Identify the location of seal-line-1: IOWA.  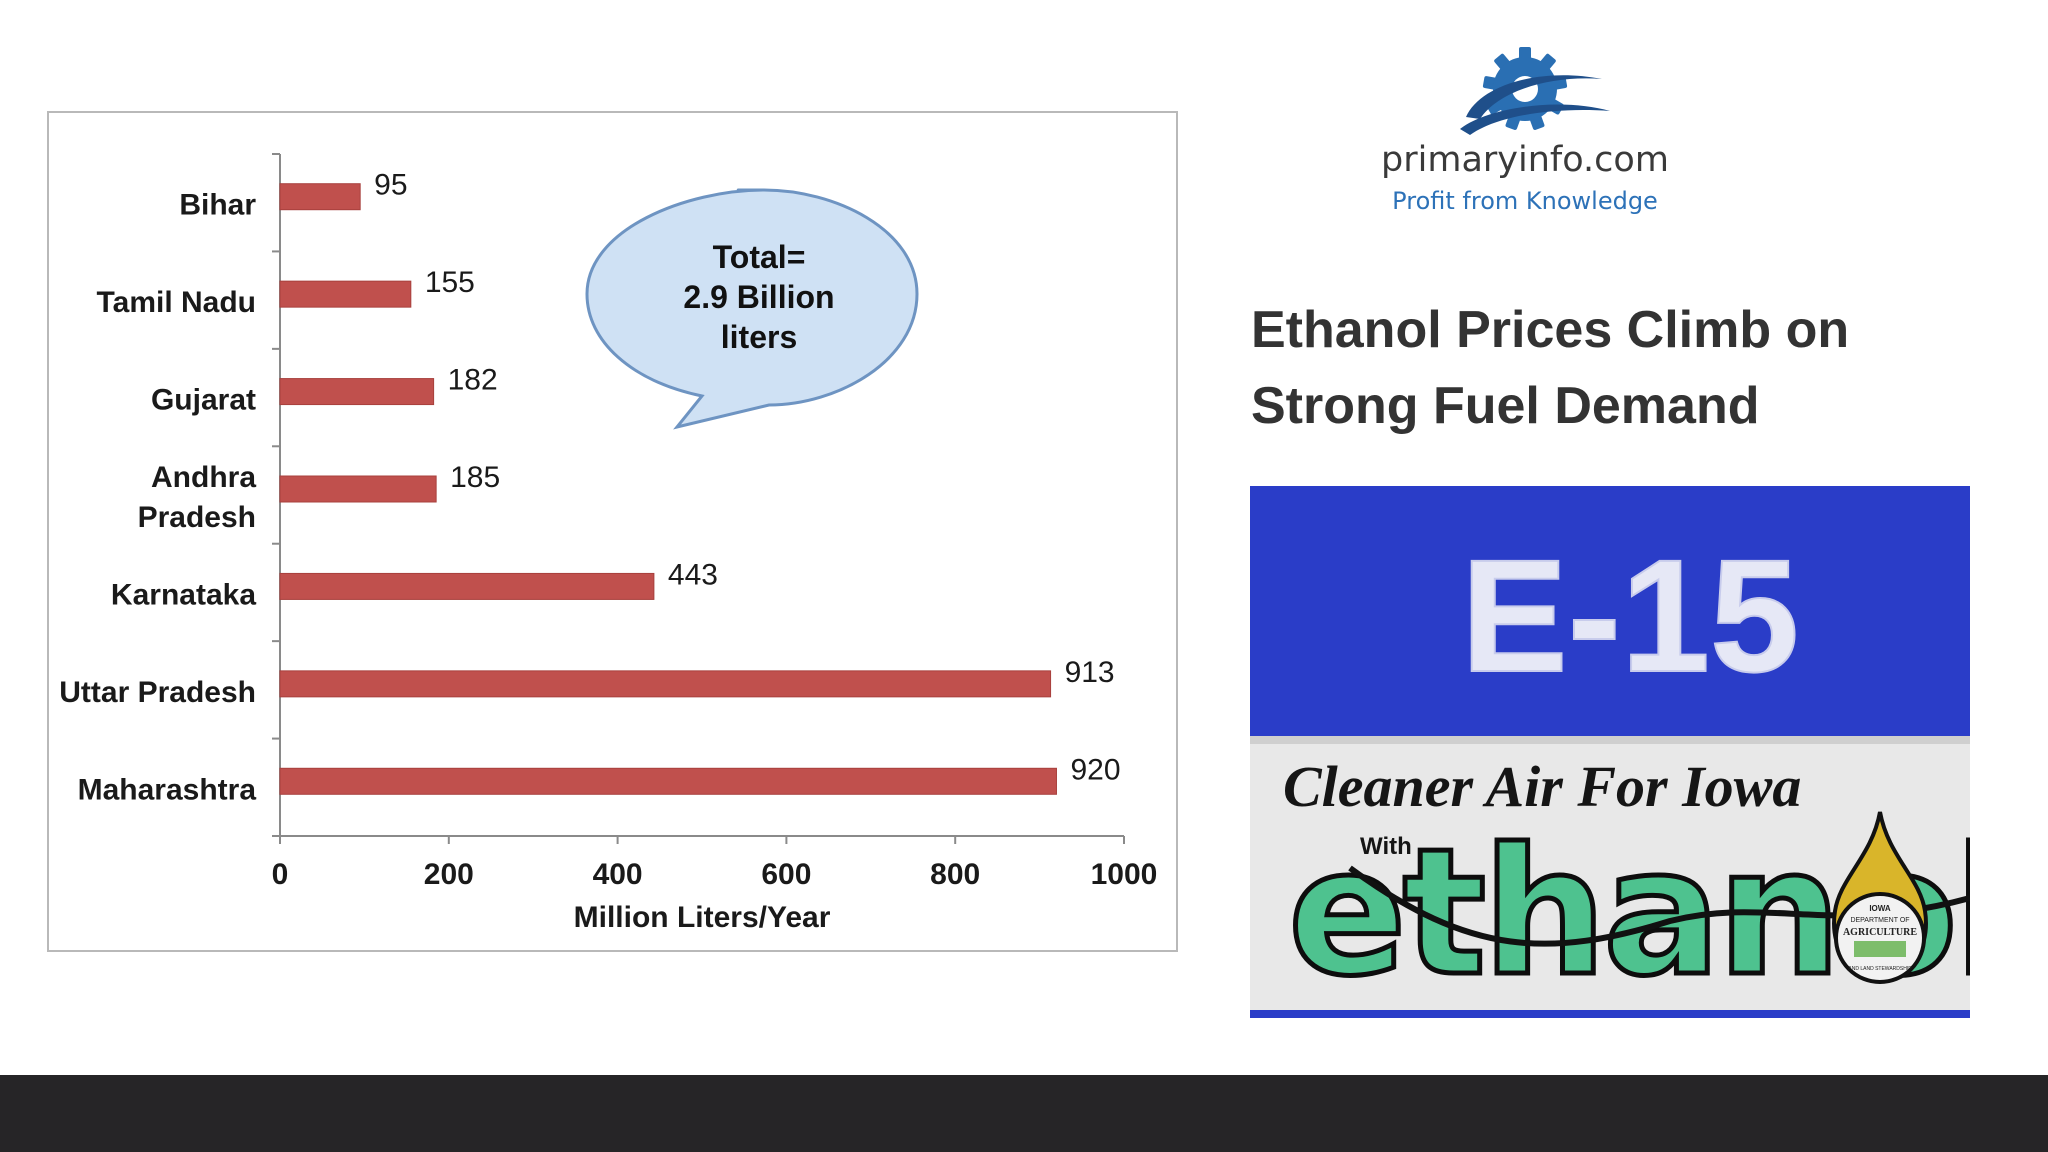
(1880, 908).